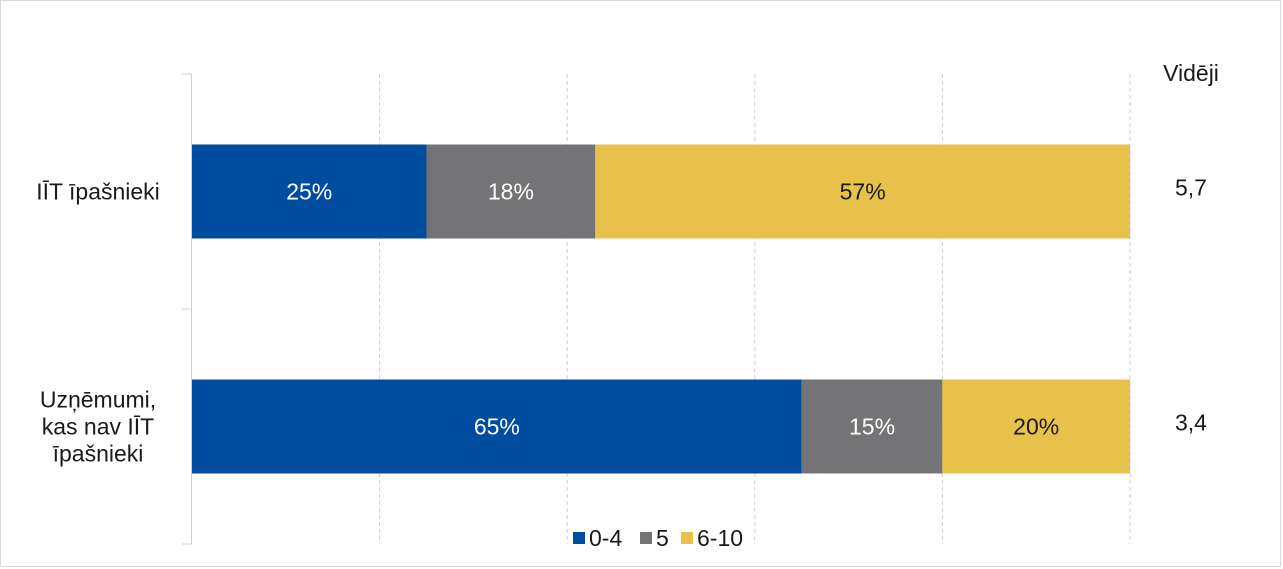  I want to click on legend: 0-4 5 6-10, so click(658, 538).